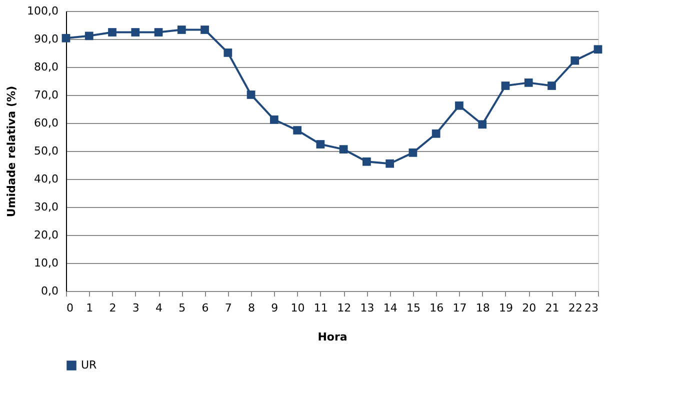 The height and width of the screenshot is (394, 682). I want to click on x-tick-label: 0, so click(70, 308).